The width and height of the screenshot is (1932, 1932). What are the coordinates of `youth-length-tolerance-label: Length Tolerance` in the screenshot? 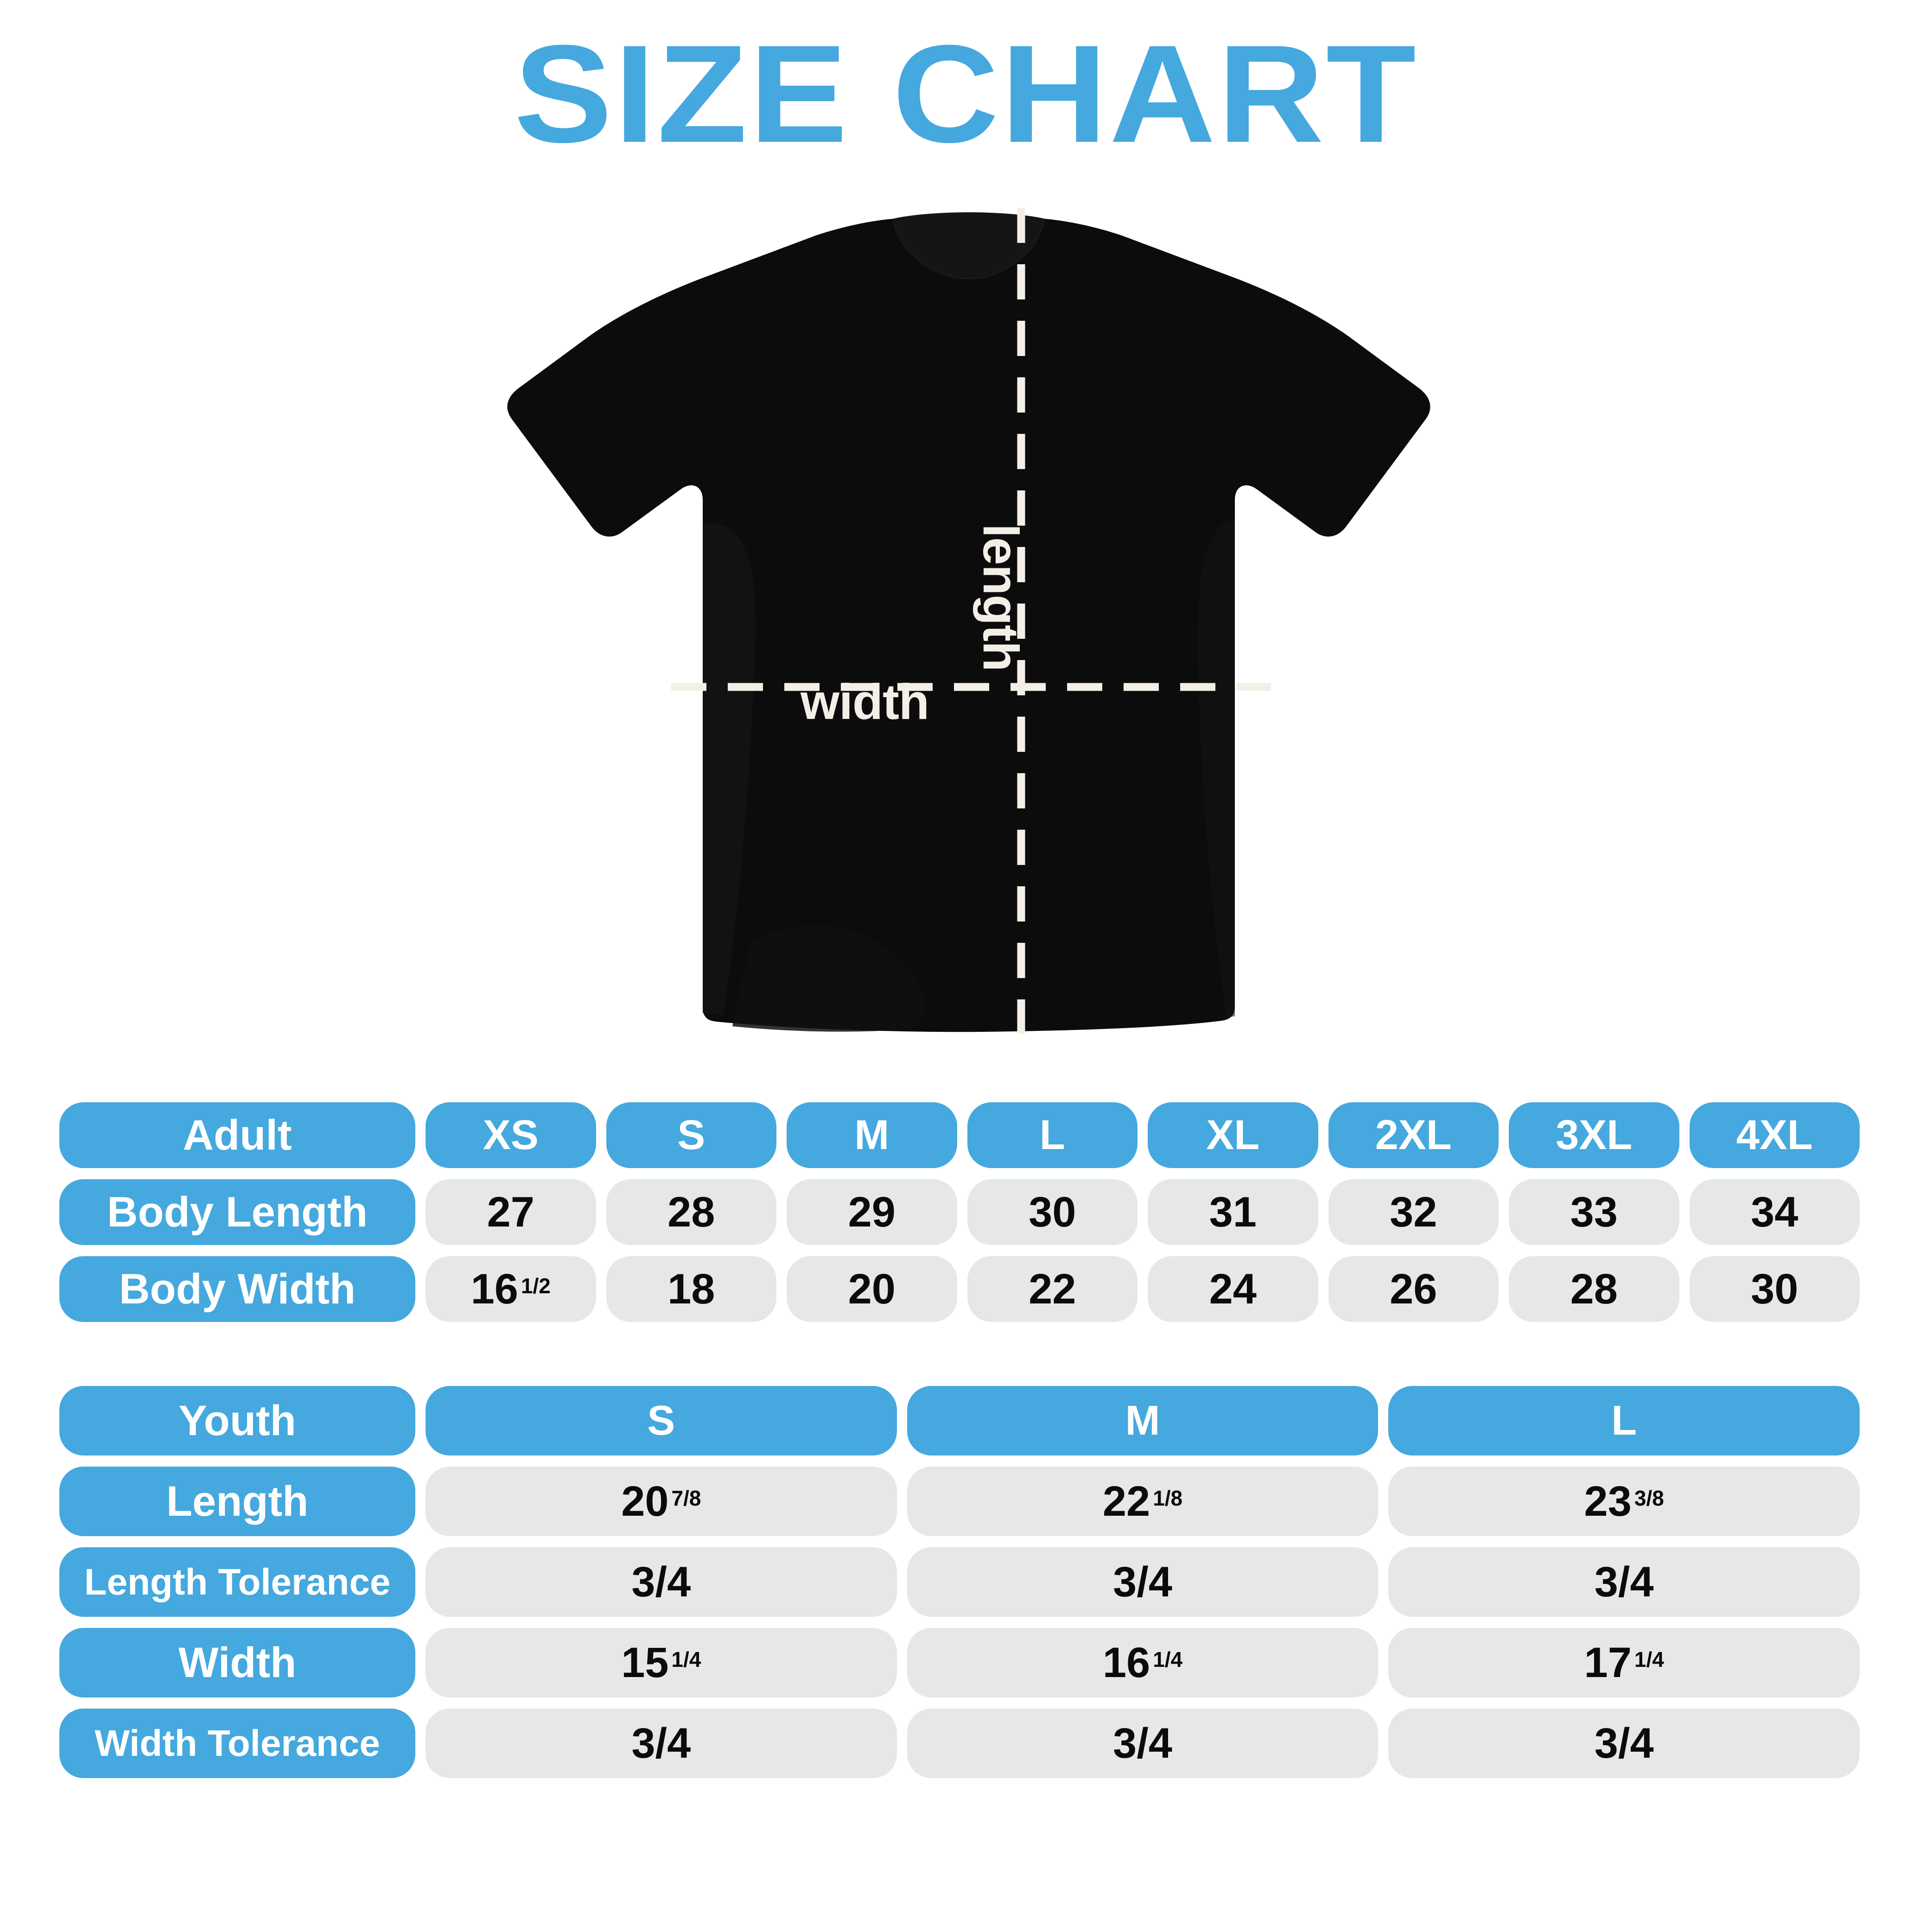 It's located at (237, 1582).